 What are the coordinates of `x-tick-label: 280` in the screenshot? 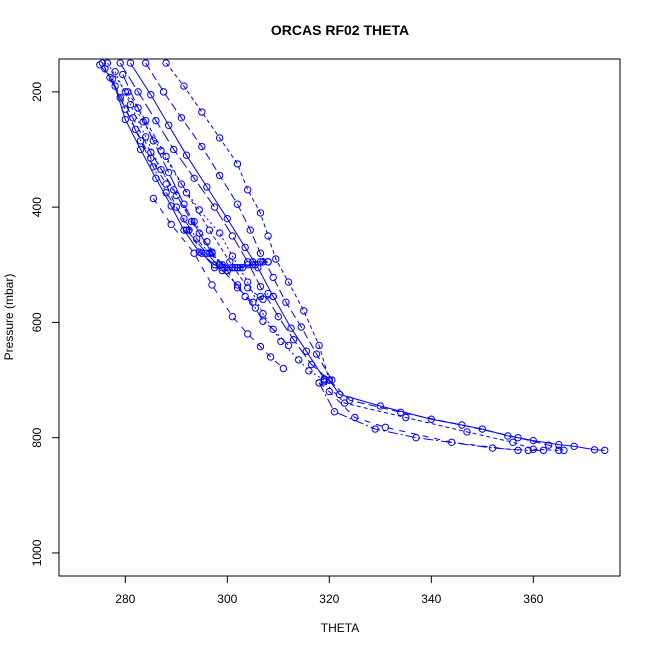 It's located at (125, 599).